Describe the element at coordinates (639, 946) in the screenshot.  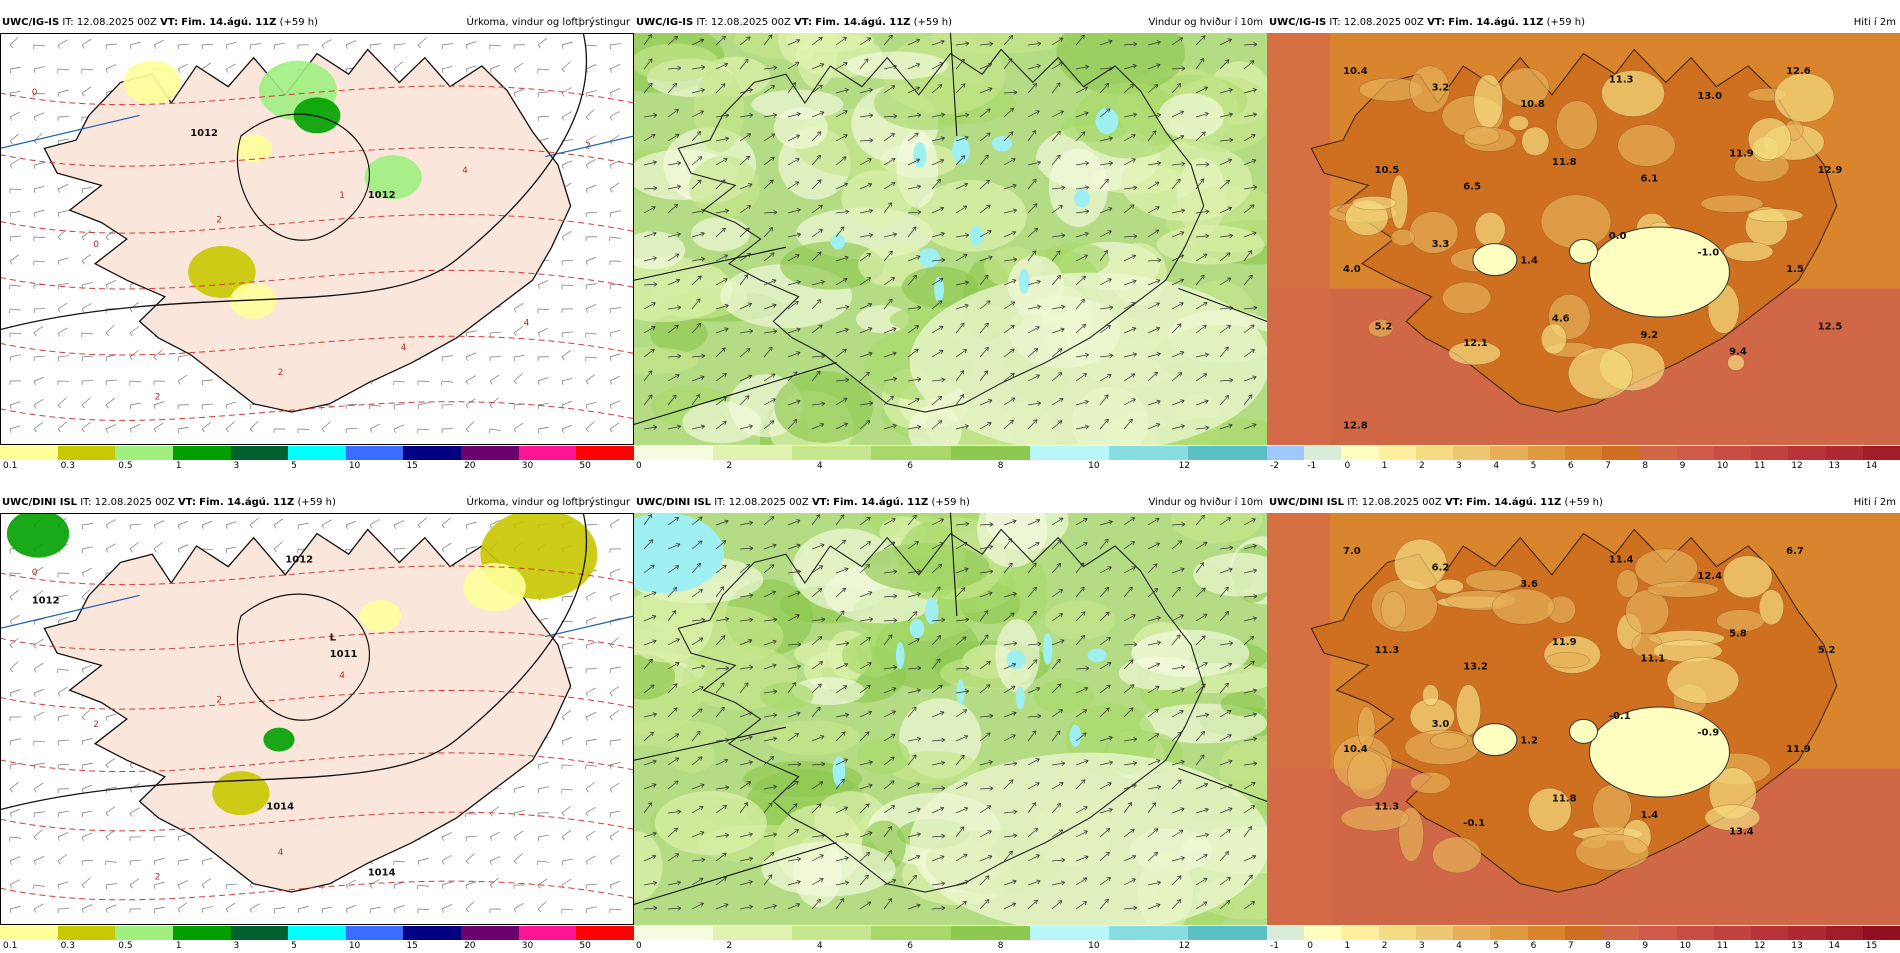
I see `colorbar-tick: 0` at that location.